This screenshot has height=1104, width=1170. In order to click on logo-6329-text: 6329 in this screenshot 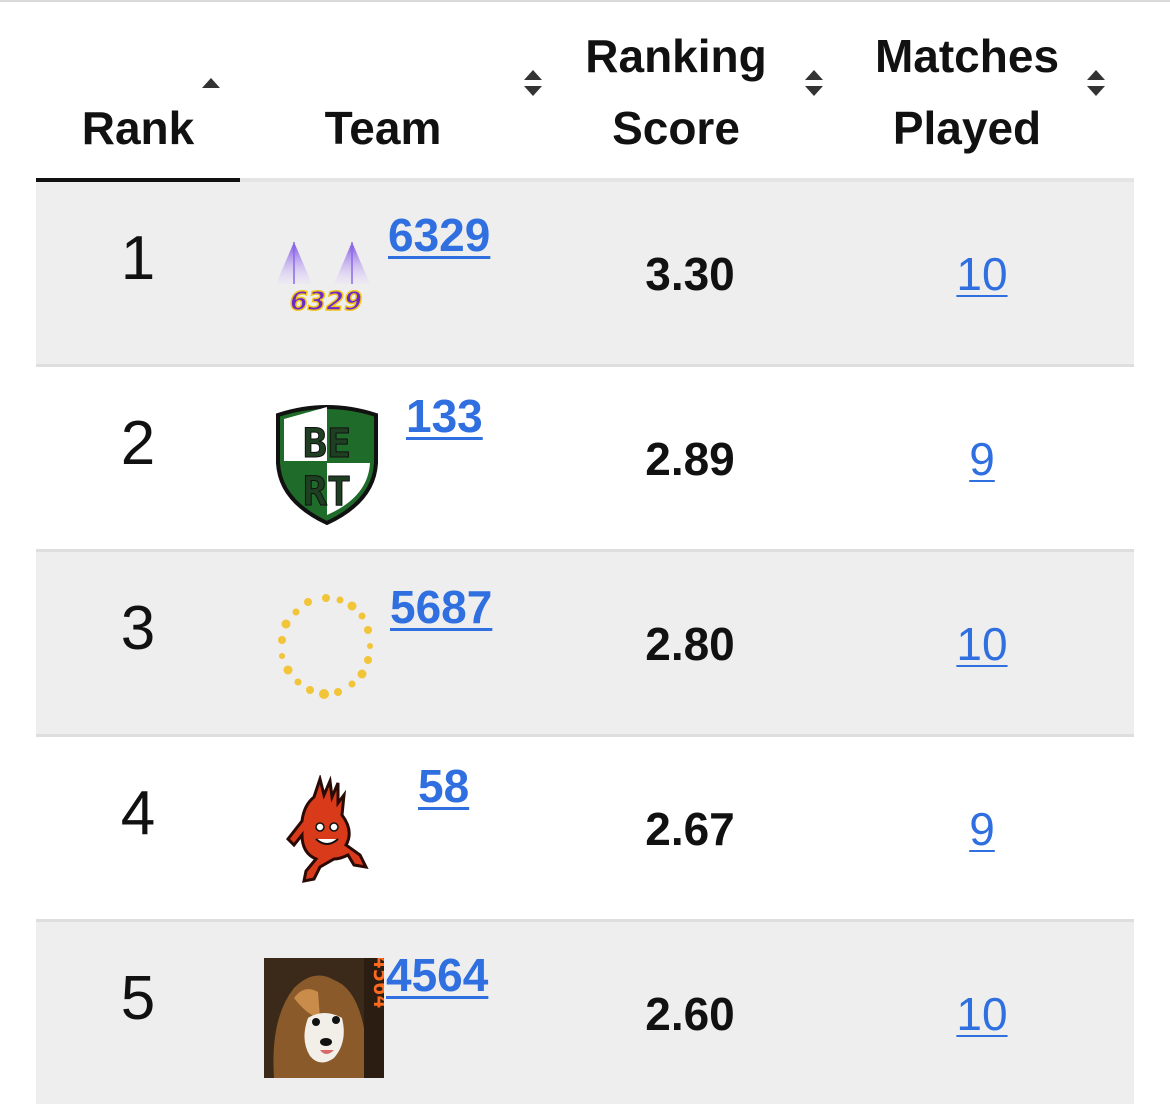, I will do `click(326, 302)`.